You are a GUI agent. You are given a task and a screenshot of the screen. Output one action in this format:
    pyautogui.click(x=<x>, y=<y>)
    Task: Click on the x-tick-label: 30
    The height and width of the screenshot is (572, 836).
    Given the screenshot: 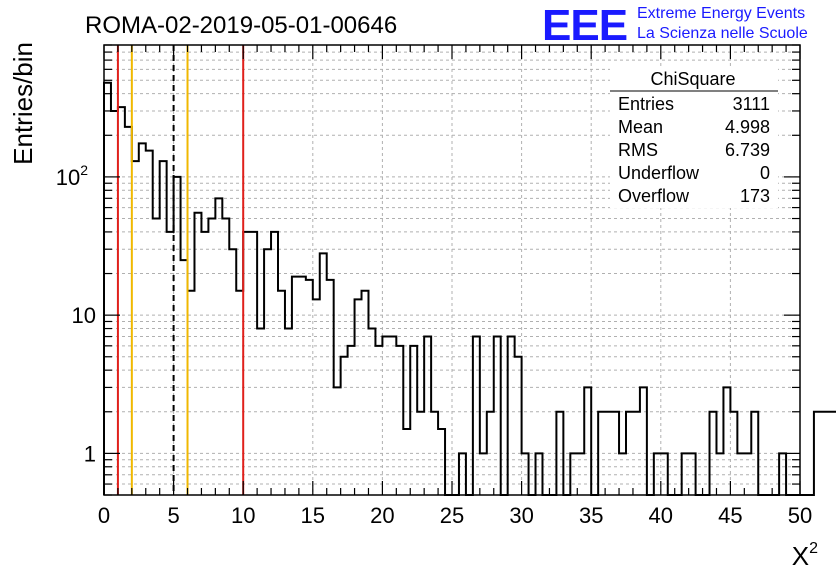 What is the action you would take?
    pyautogui.click(x=521, y=515)
    